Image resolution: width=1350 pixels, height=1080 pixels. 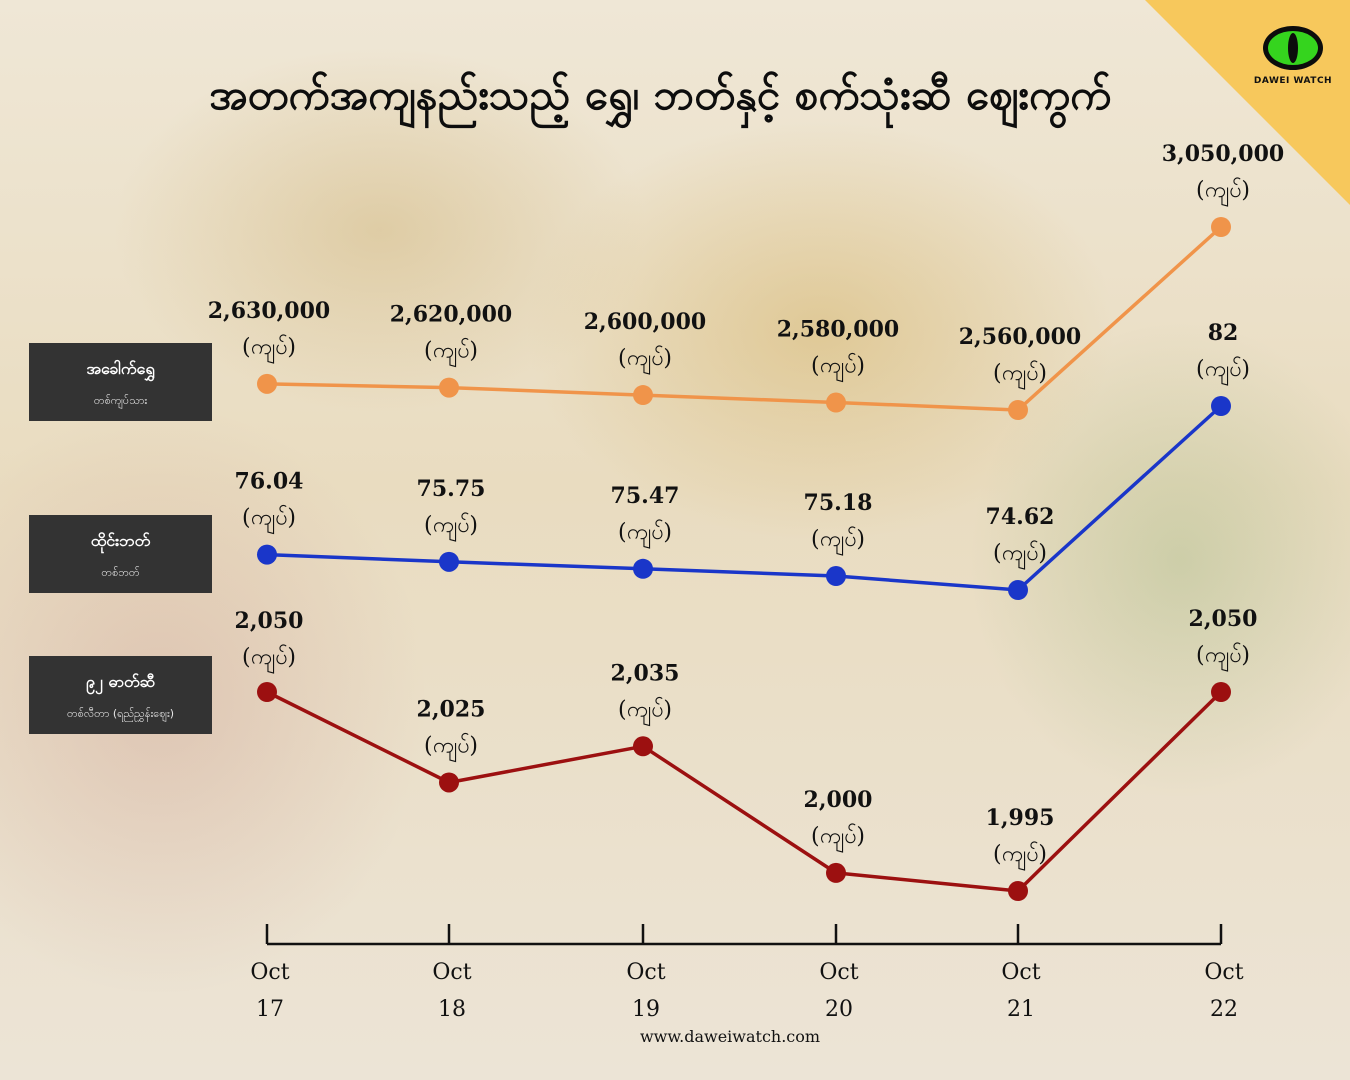 What do you see at coordinates (1021, 1009) in the screenshot?
I see `x-tick-label-day: 21` at bounding box center [1021, 1009].